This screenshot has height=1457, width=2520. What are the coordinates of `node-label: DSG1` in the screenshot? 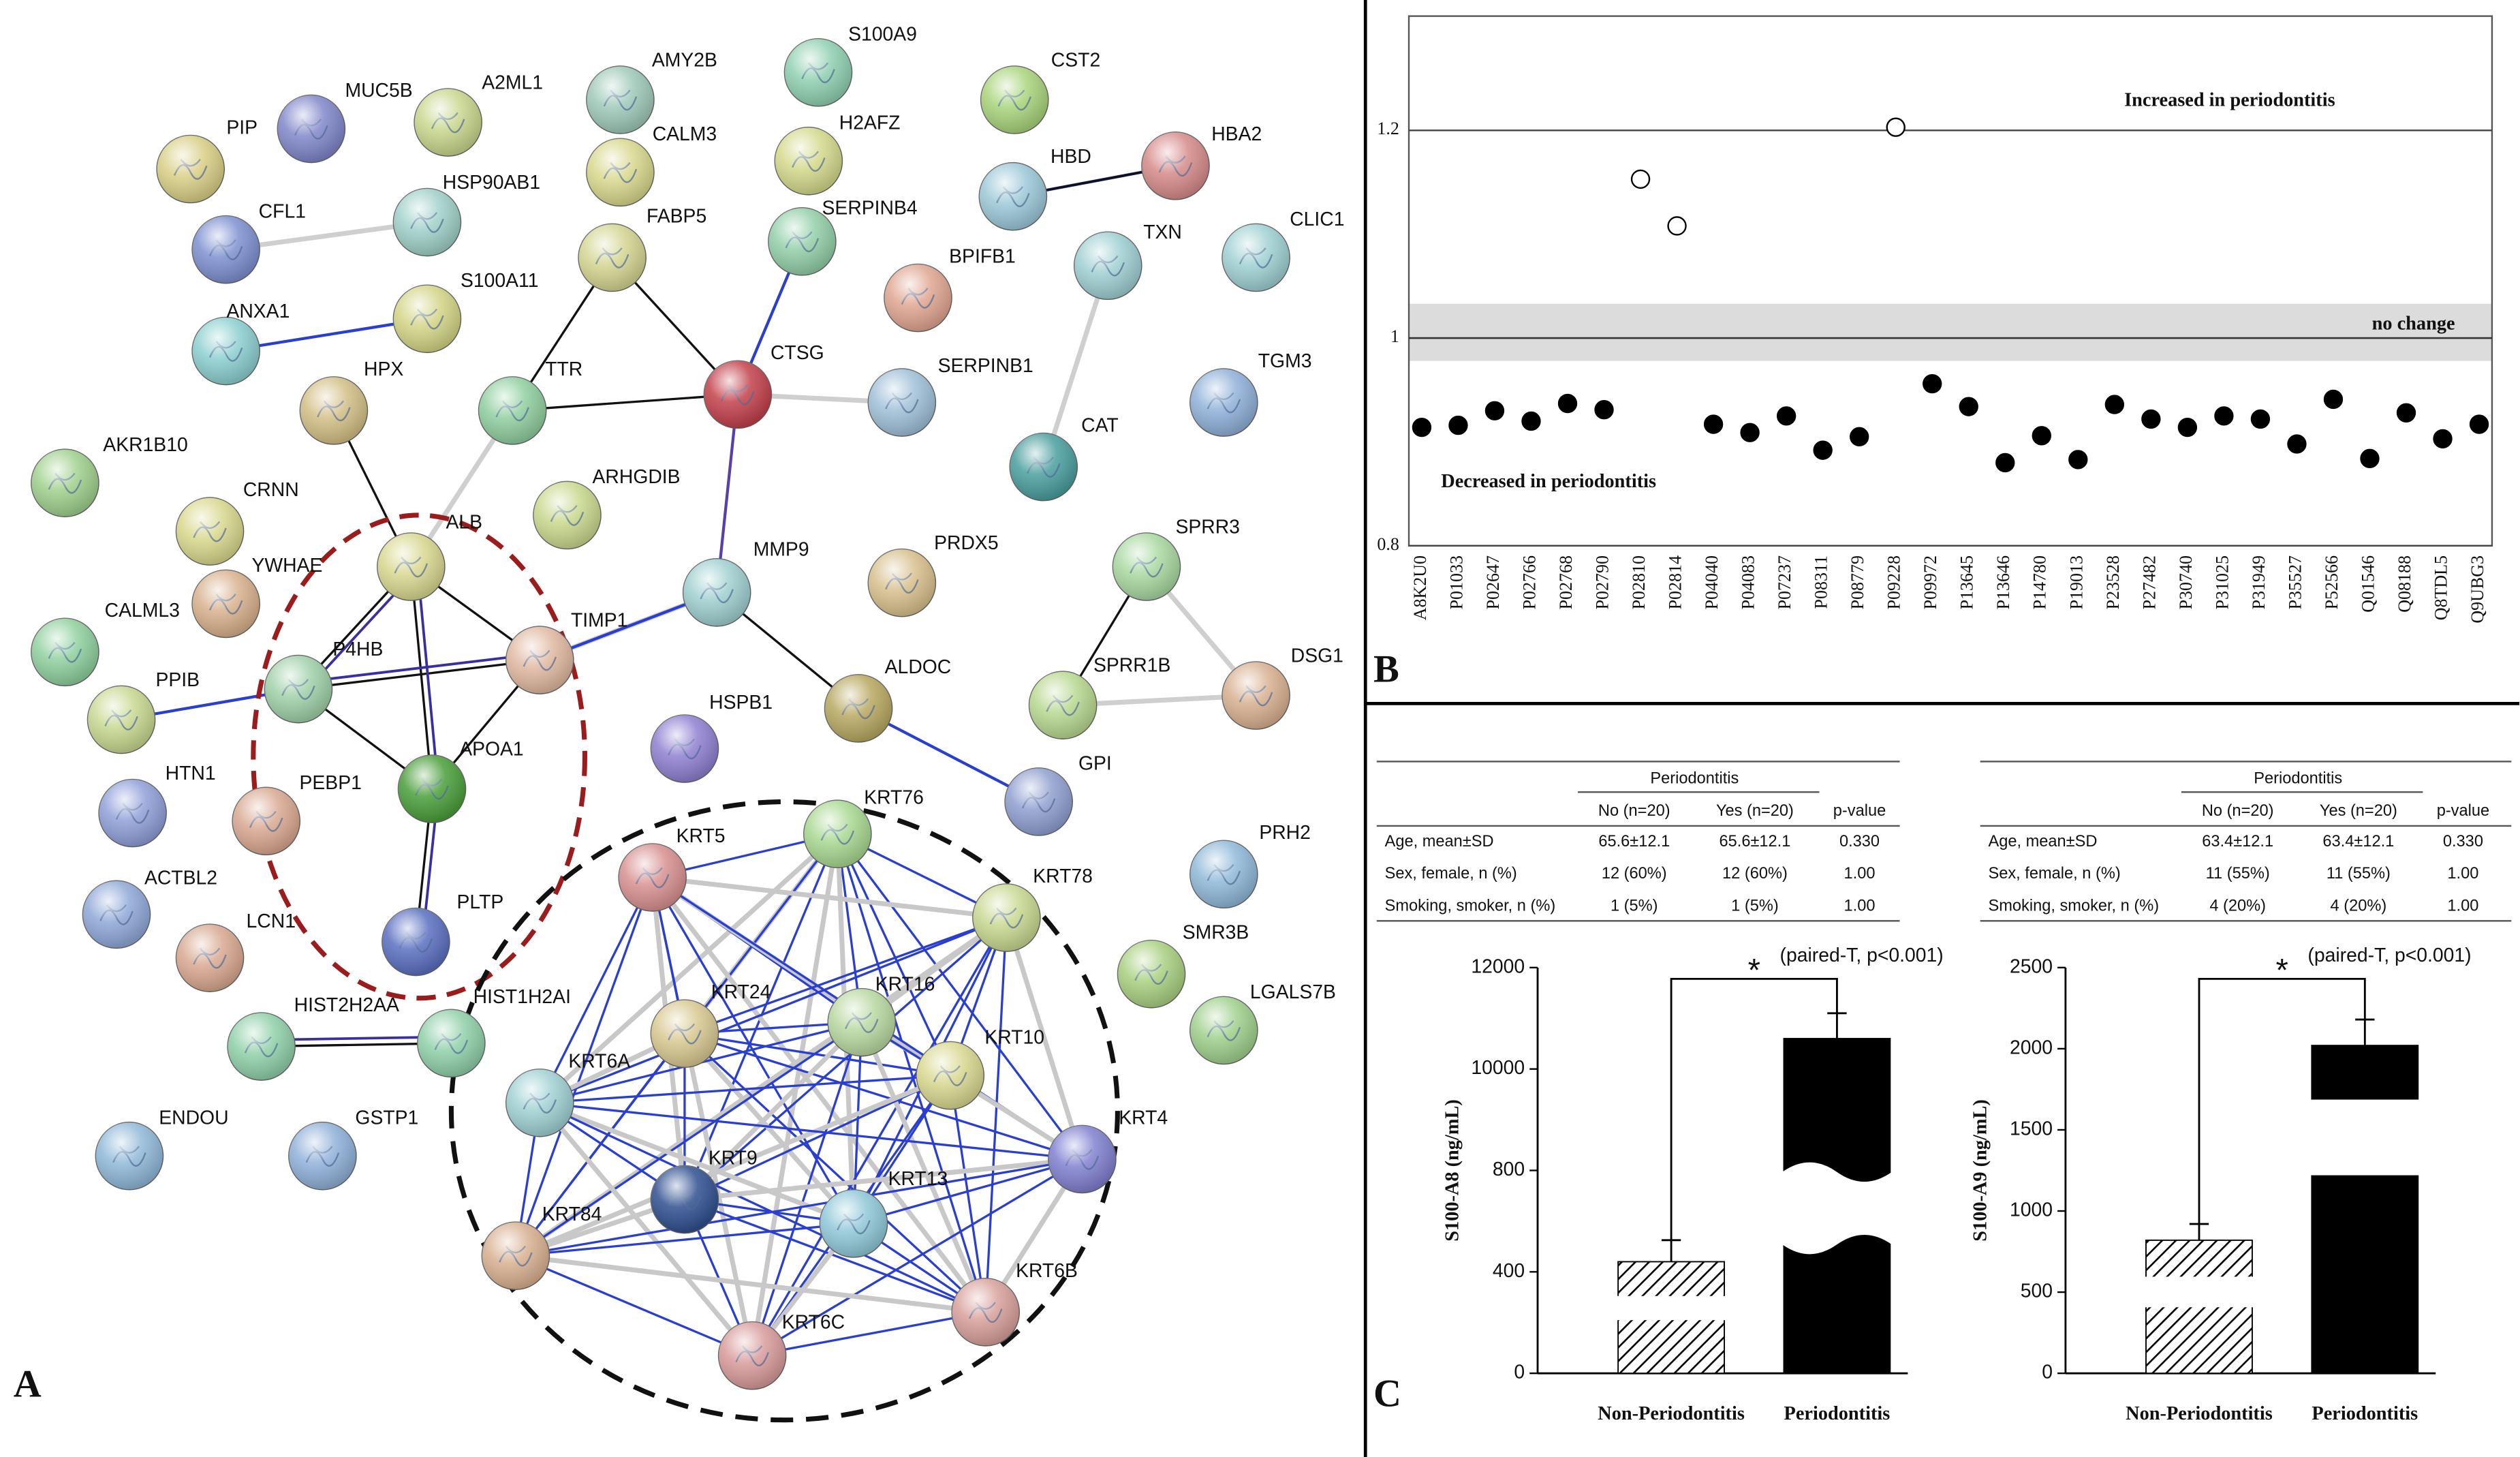 It's located at (1317, 656).